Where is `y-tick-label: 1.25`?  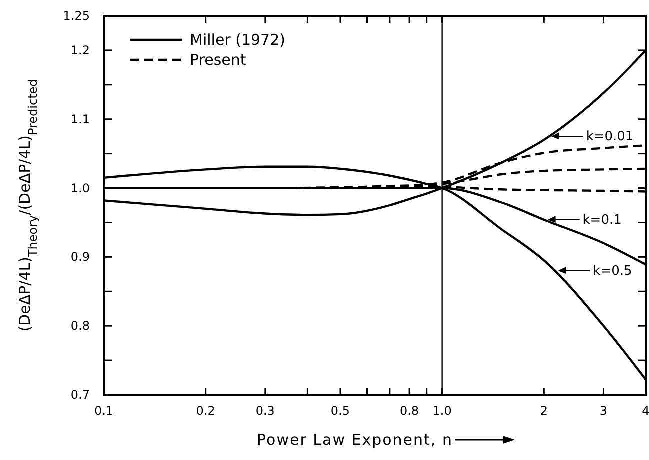 y-tick-label: 1.25 is located at coordinates (76, 16).